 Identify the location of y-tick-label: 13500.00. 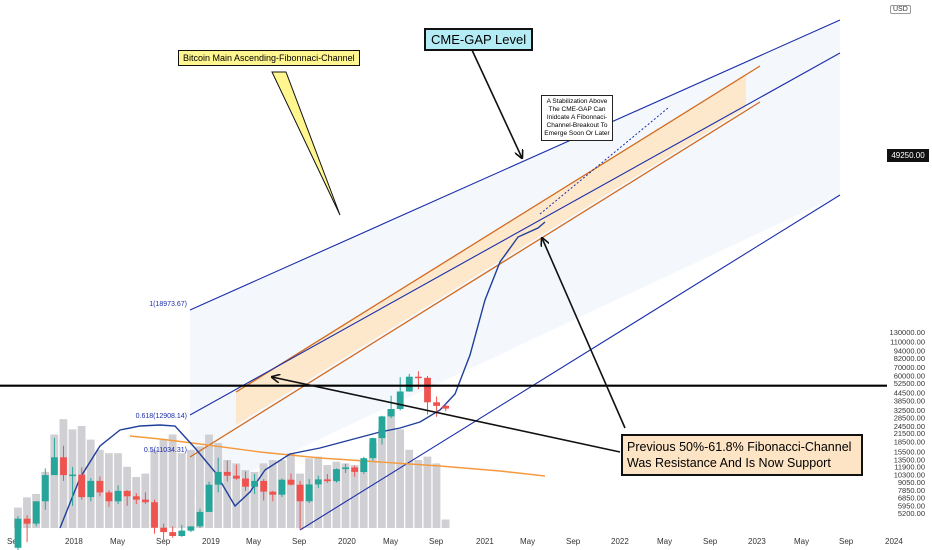
(909, 459).